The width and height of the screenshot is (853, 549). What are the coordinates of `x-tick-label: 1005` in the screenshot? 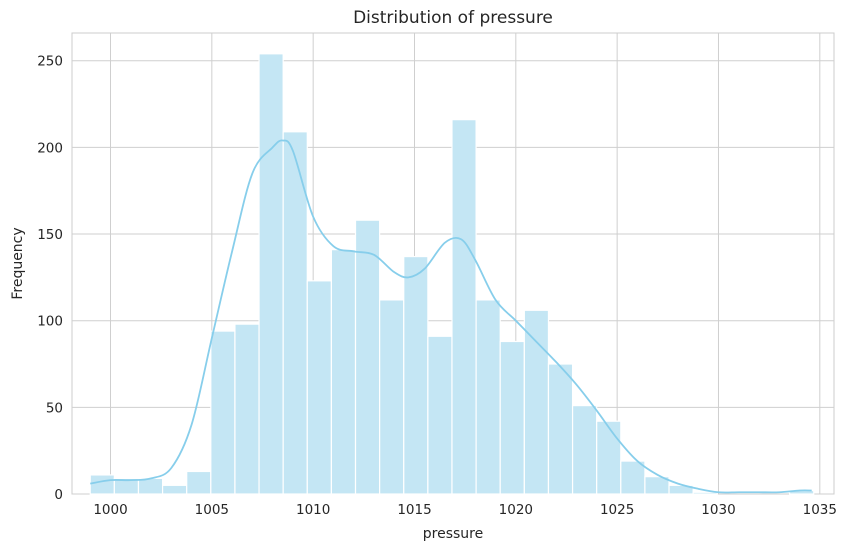 It's located at (212, 510).